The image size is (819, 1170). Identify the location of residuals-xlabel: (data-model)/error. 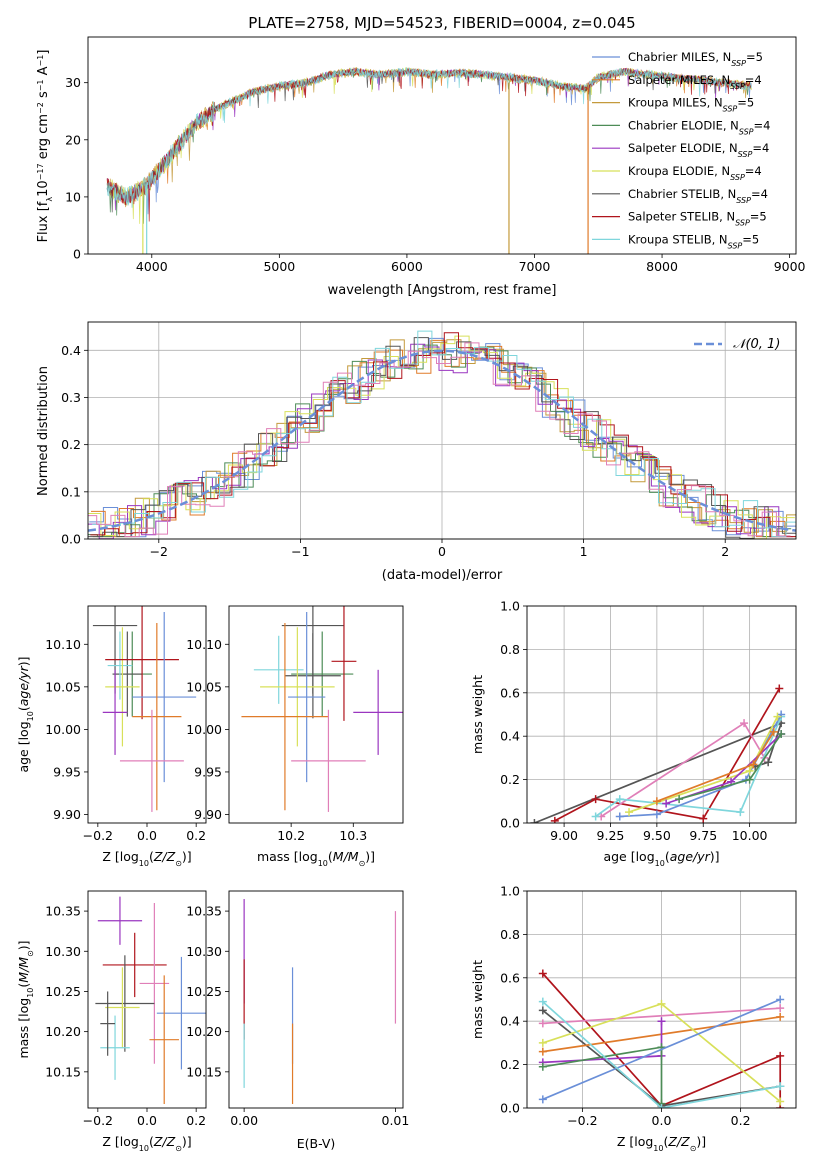
(442, 575).